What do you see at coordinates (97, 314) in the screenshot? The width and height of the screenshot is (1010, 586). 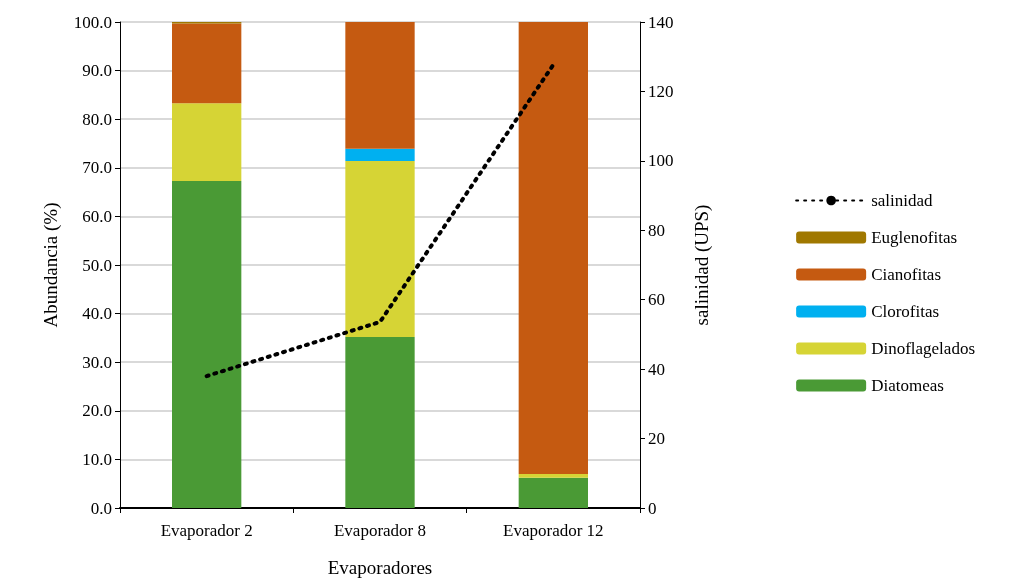 I see `y-tick-label: 40.0` at bounding box center [97, 314].